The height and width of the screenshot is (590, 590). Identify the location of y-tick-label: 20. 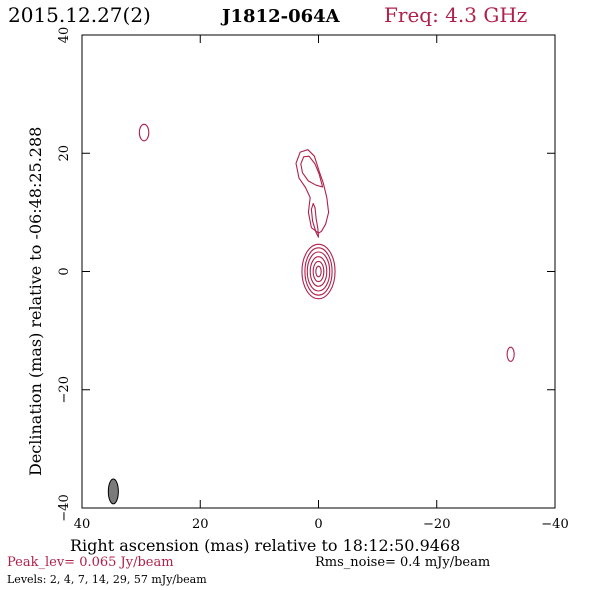
(64, 153).